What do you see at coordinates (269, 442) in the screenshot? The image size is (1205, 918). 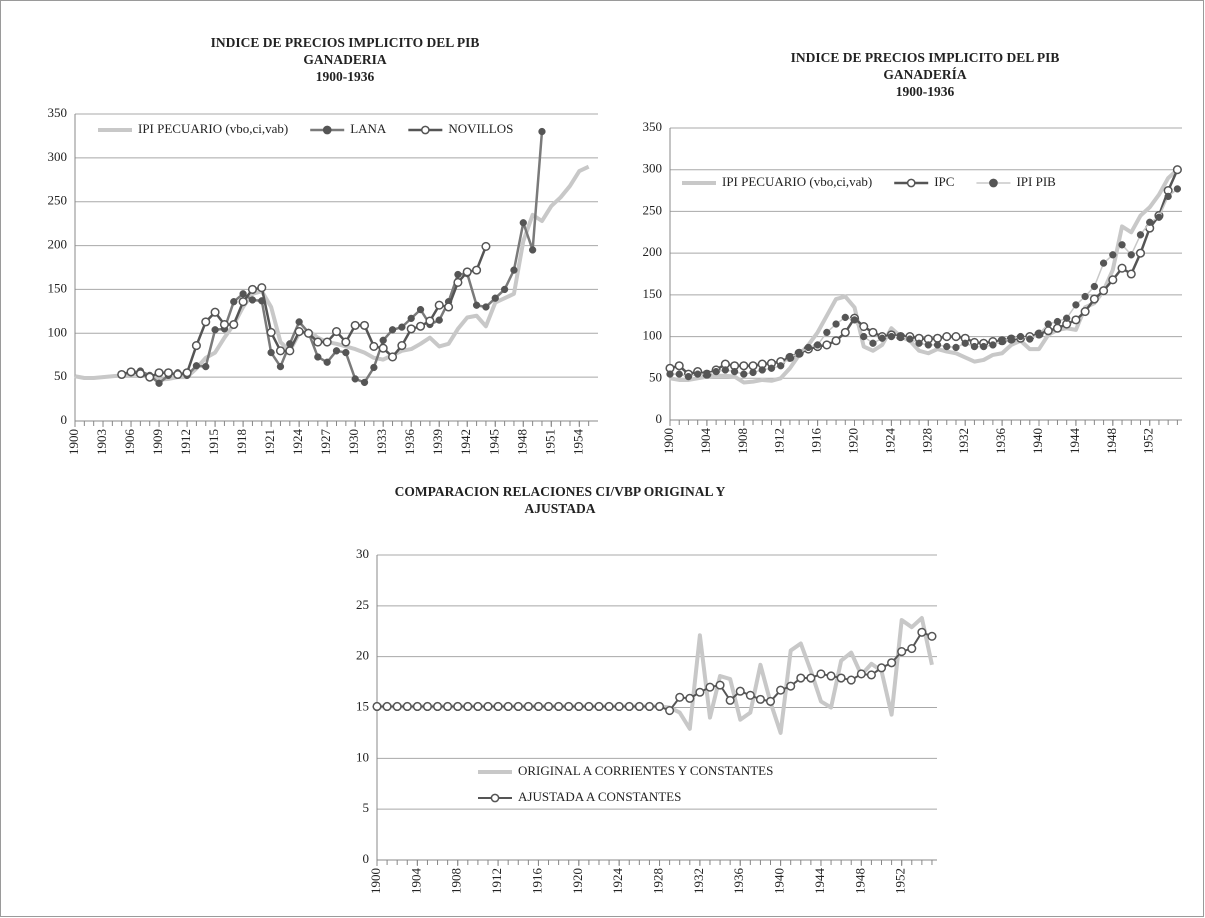 I see `x-tick-label: 1921` at bounding box center [269, 442].